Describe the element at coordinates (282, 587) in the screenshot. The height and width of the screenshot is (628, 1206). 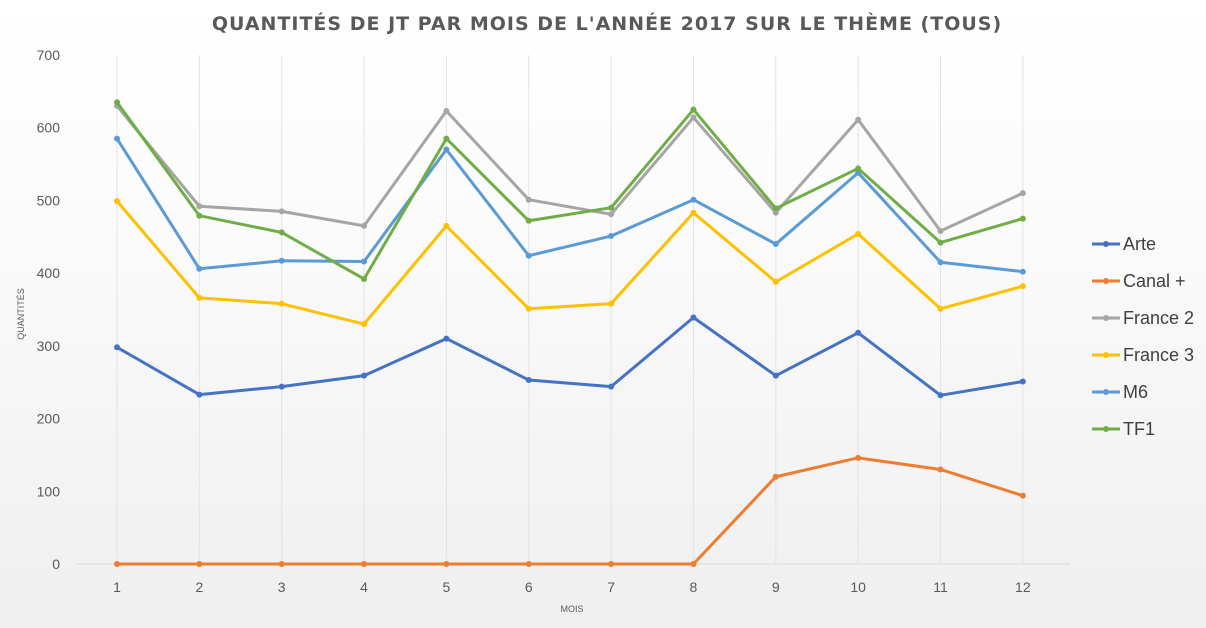
I see `x-tick-label: 3` at that location.